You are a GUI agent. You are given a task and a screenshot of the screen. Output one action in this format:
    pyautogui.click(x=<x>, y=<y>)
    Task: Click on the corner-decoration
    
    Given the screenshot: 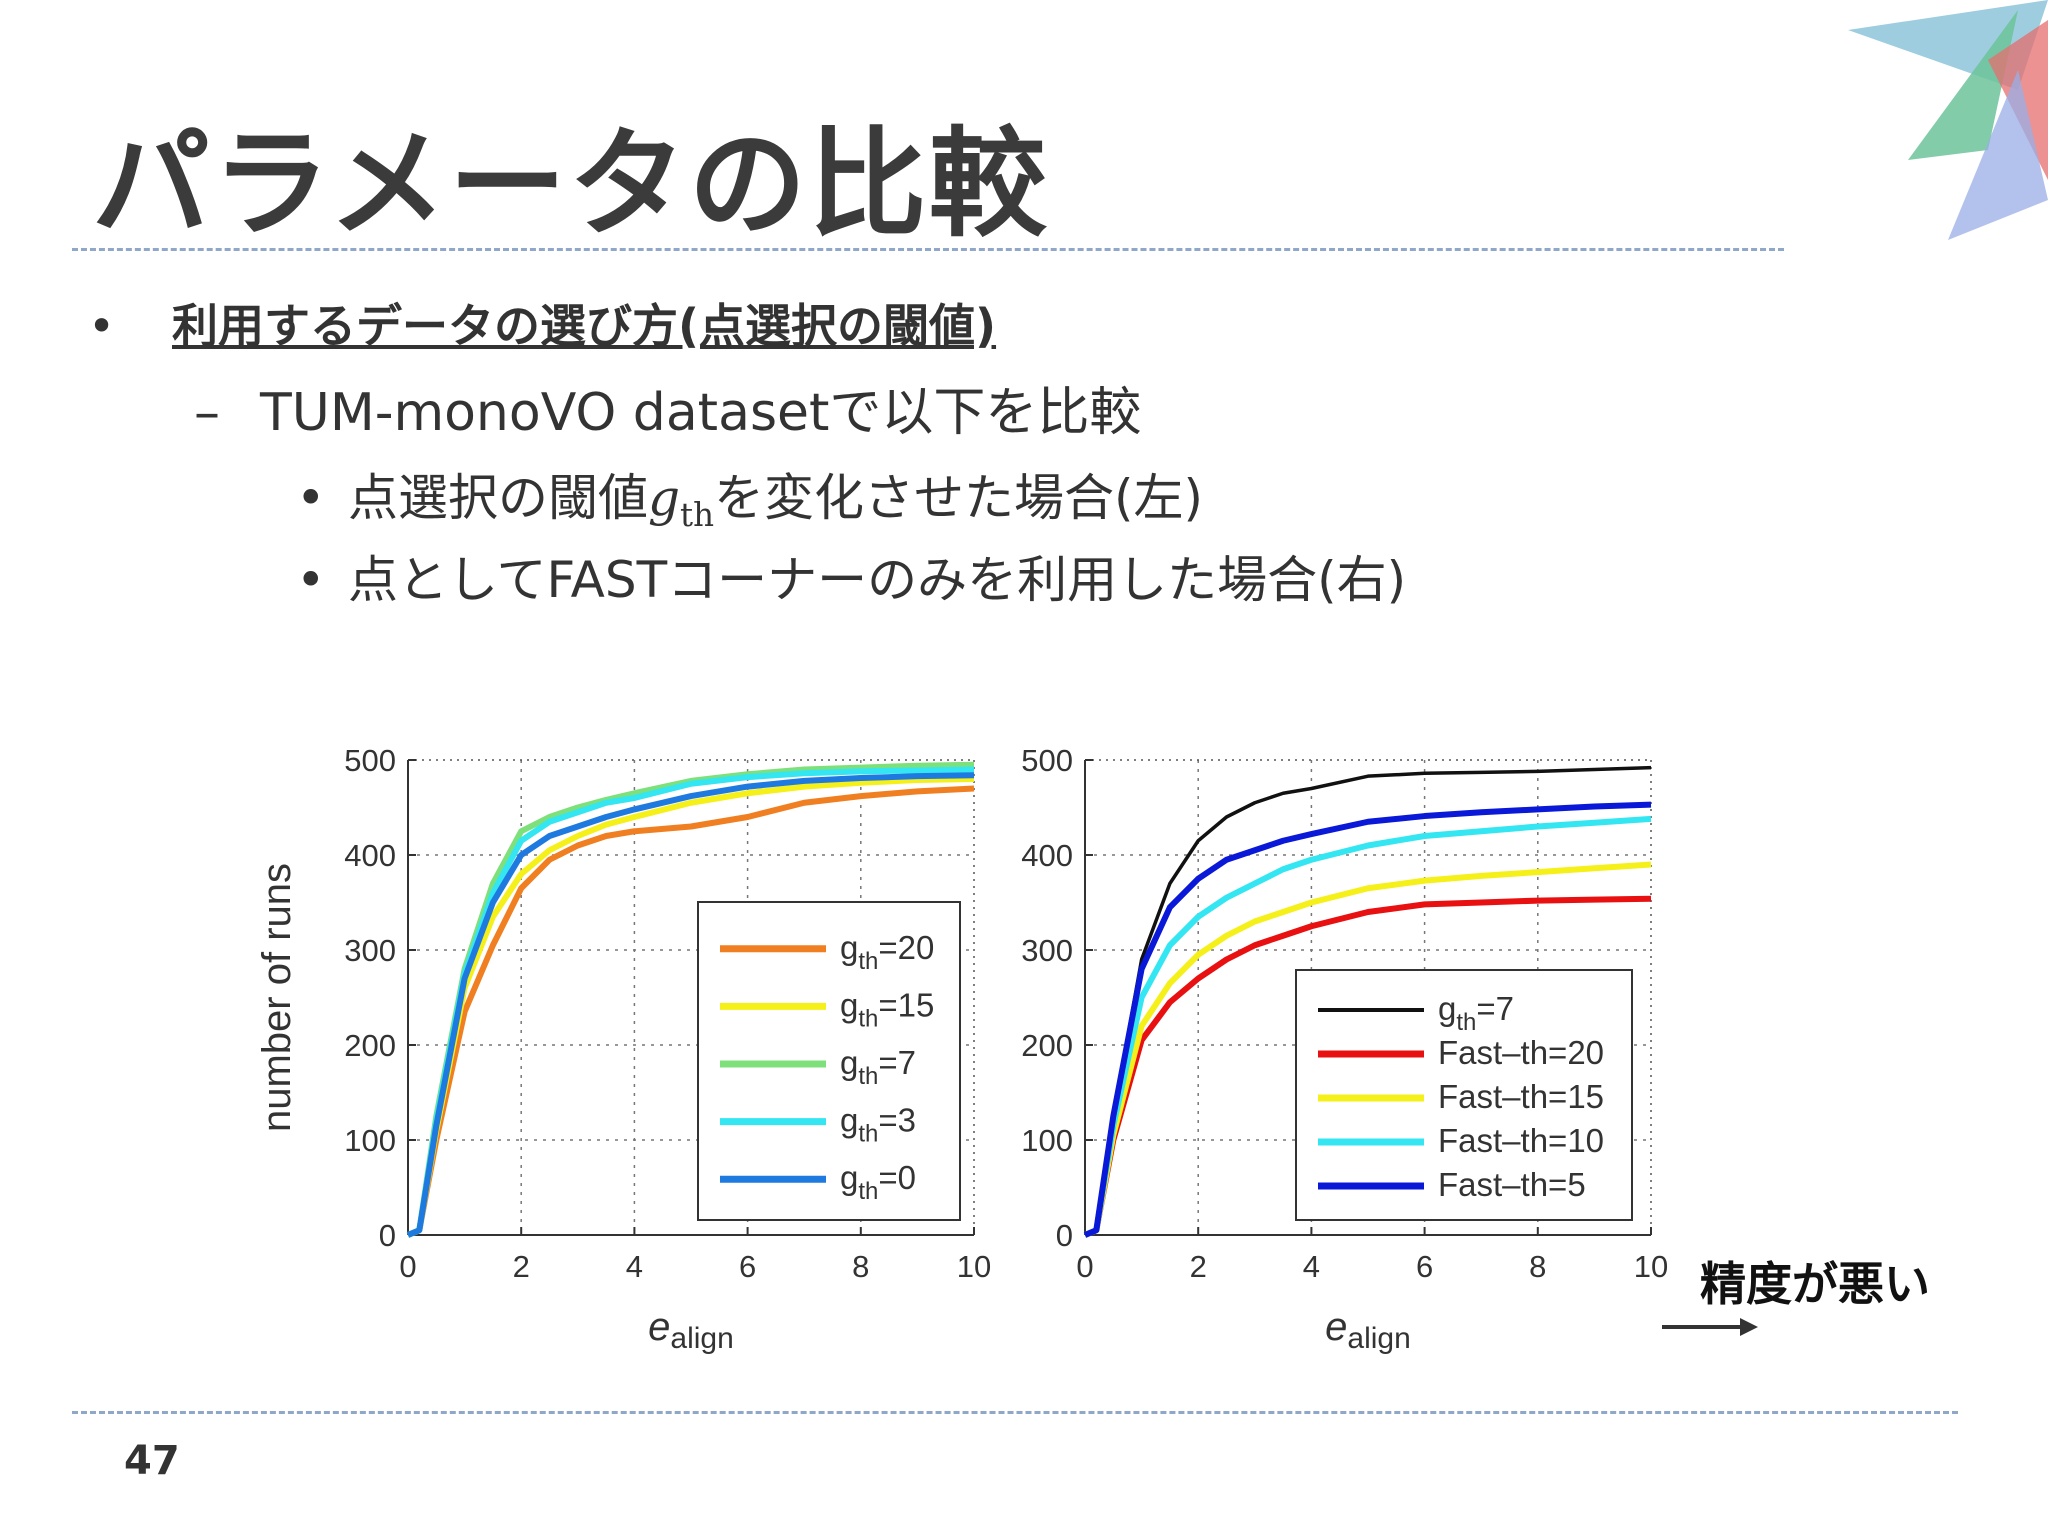 What is the action you would take?
    pyautogui.click(x=1948, y=120)
    